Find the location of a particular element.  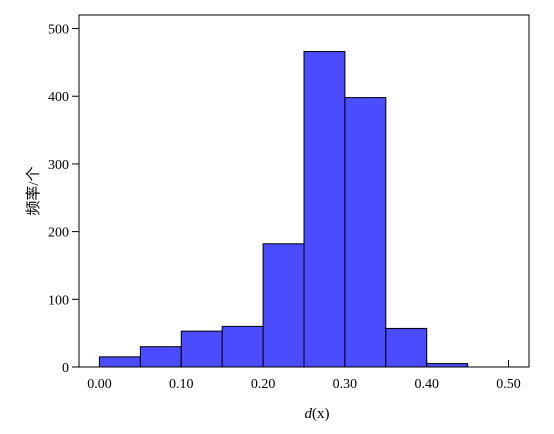

y-tick-label-3: 300 is located at coordinates (58, 165).